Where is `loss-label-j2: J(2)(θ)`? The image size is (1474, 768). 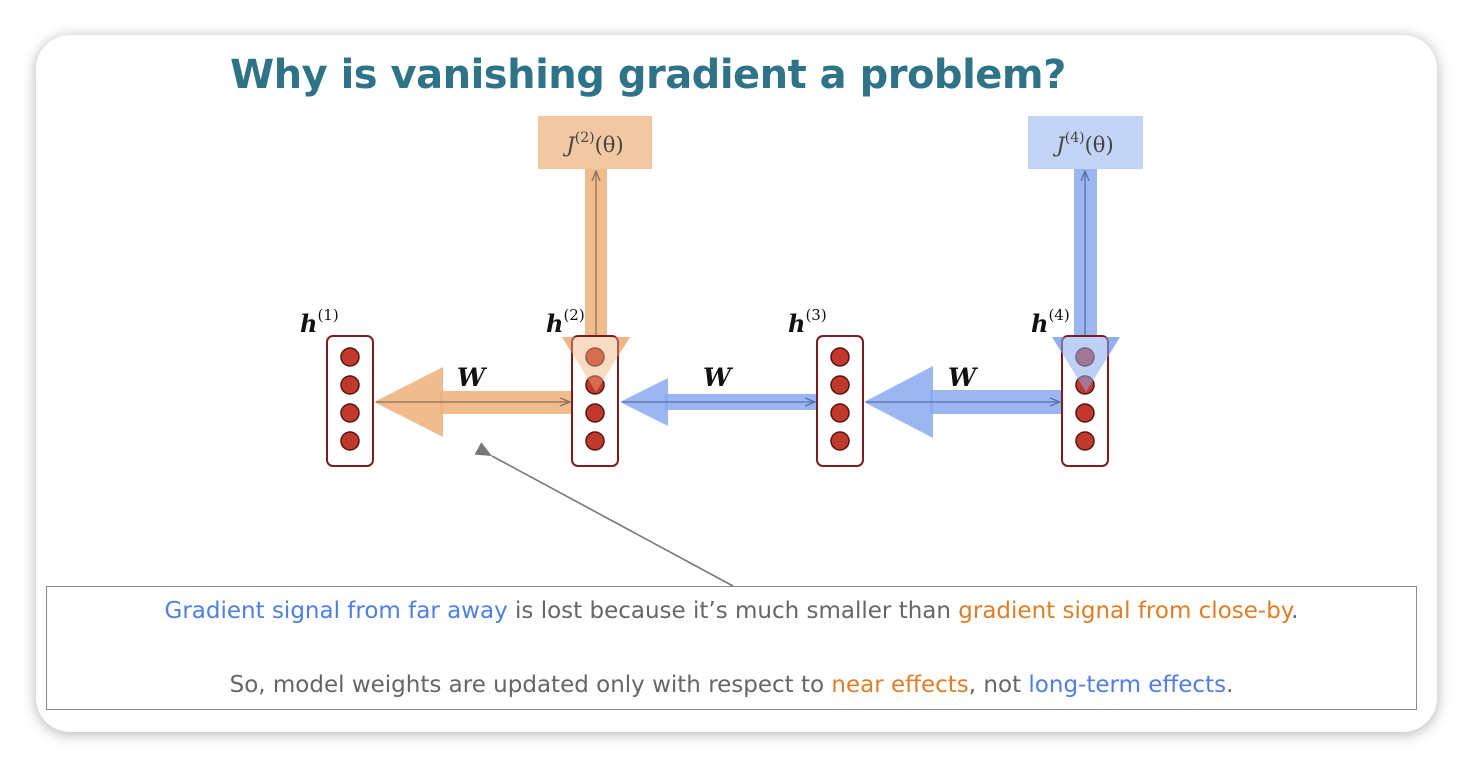
loss-label-j2: J(2)(θ) is located at coordinates (592, 143).